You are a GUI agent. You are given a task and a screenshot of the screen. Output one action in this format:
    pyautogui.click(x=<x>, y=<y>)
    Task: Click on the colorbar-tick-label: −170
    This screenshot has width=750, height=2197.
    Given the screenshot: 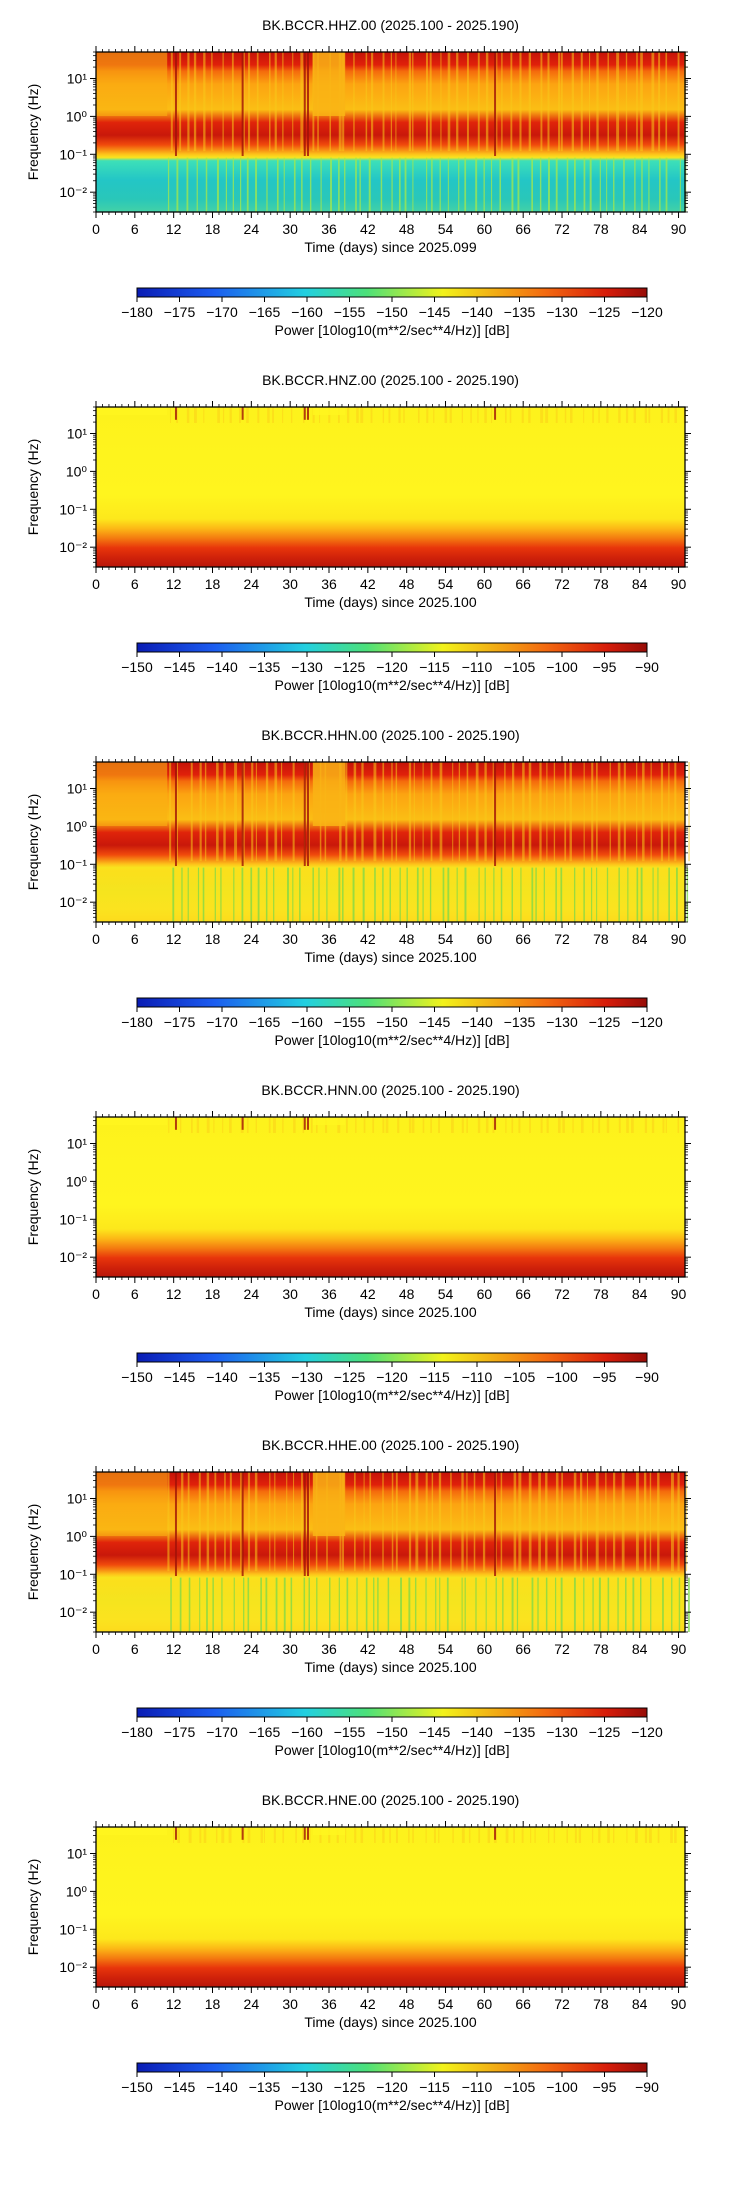 What is the action you would take?
    pyautogui.click(x=222, y=1732)
    